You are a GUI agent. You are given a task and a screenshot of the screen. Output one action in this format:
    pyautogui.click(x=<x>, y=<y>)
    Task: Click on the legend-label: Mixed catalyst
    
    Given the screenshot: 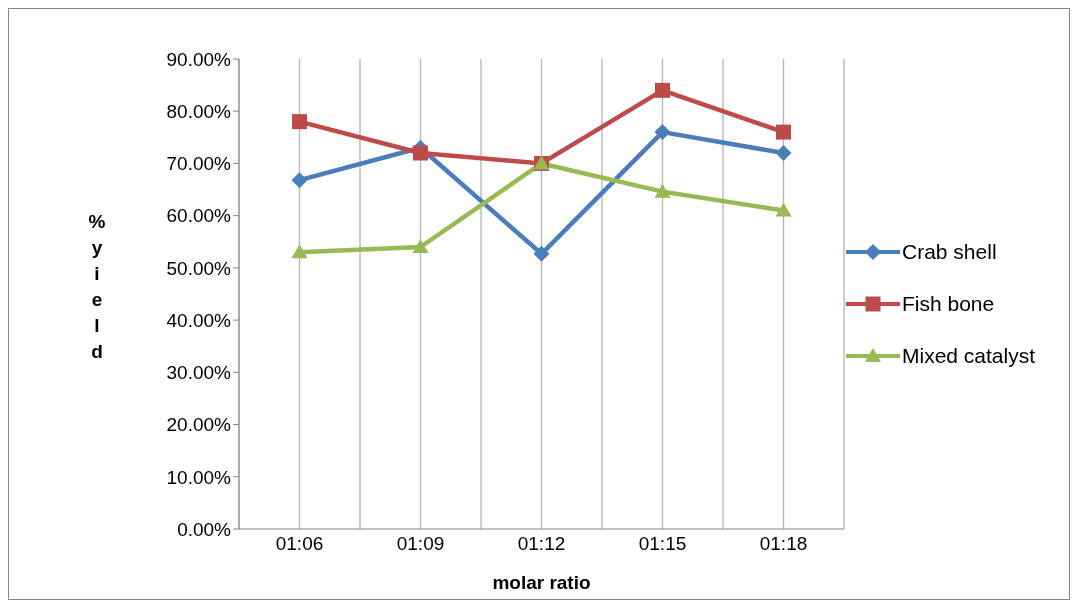 What is the action you would take?
    pyautogui.click(x=969, y=356)
    